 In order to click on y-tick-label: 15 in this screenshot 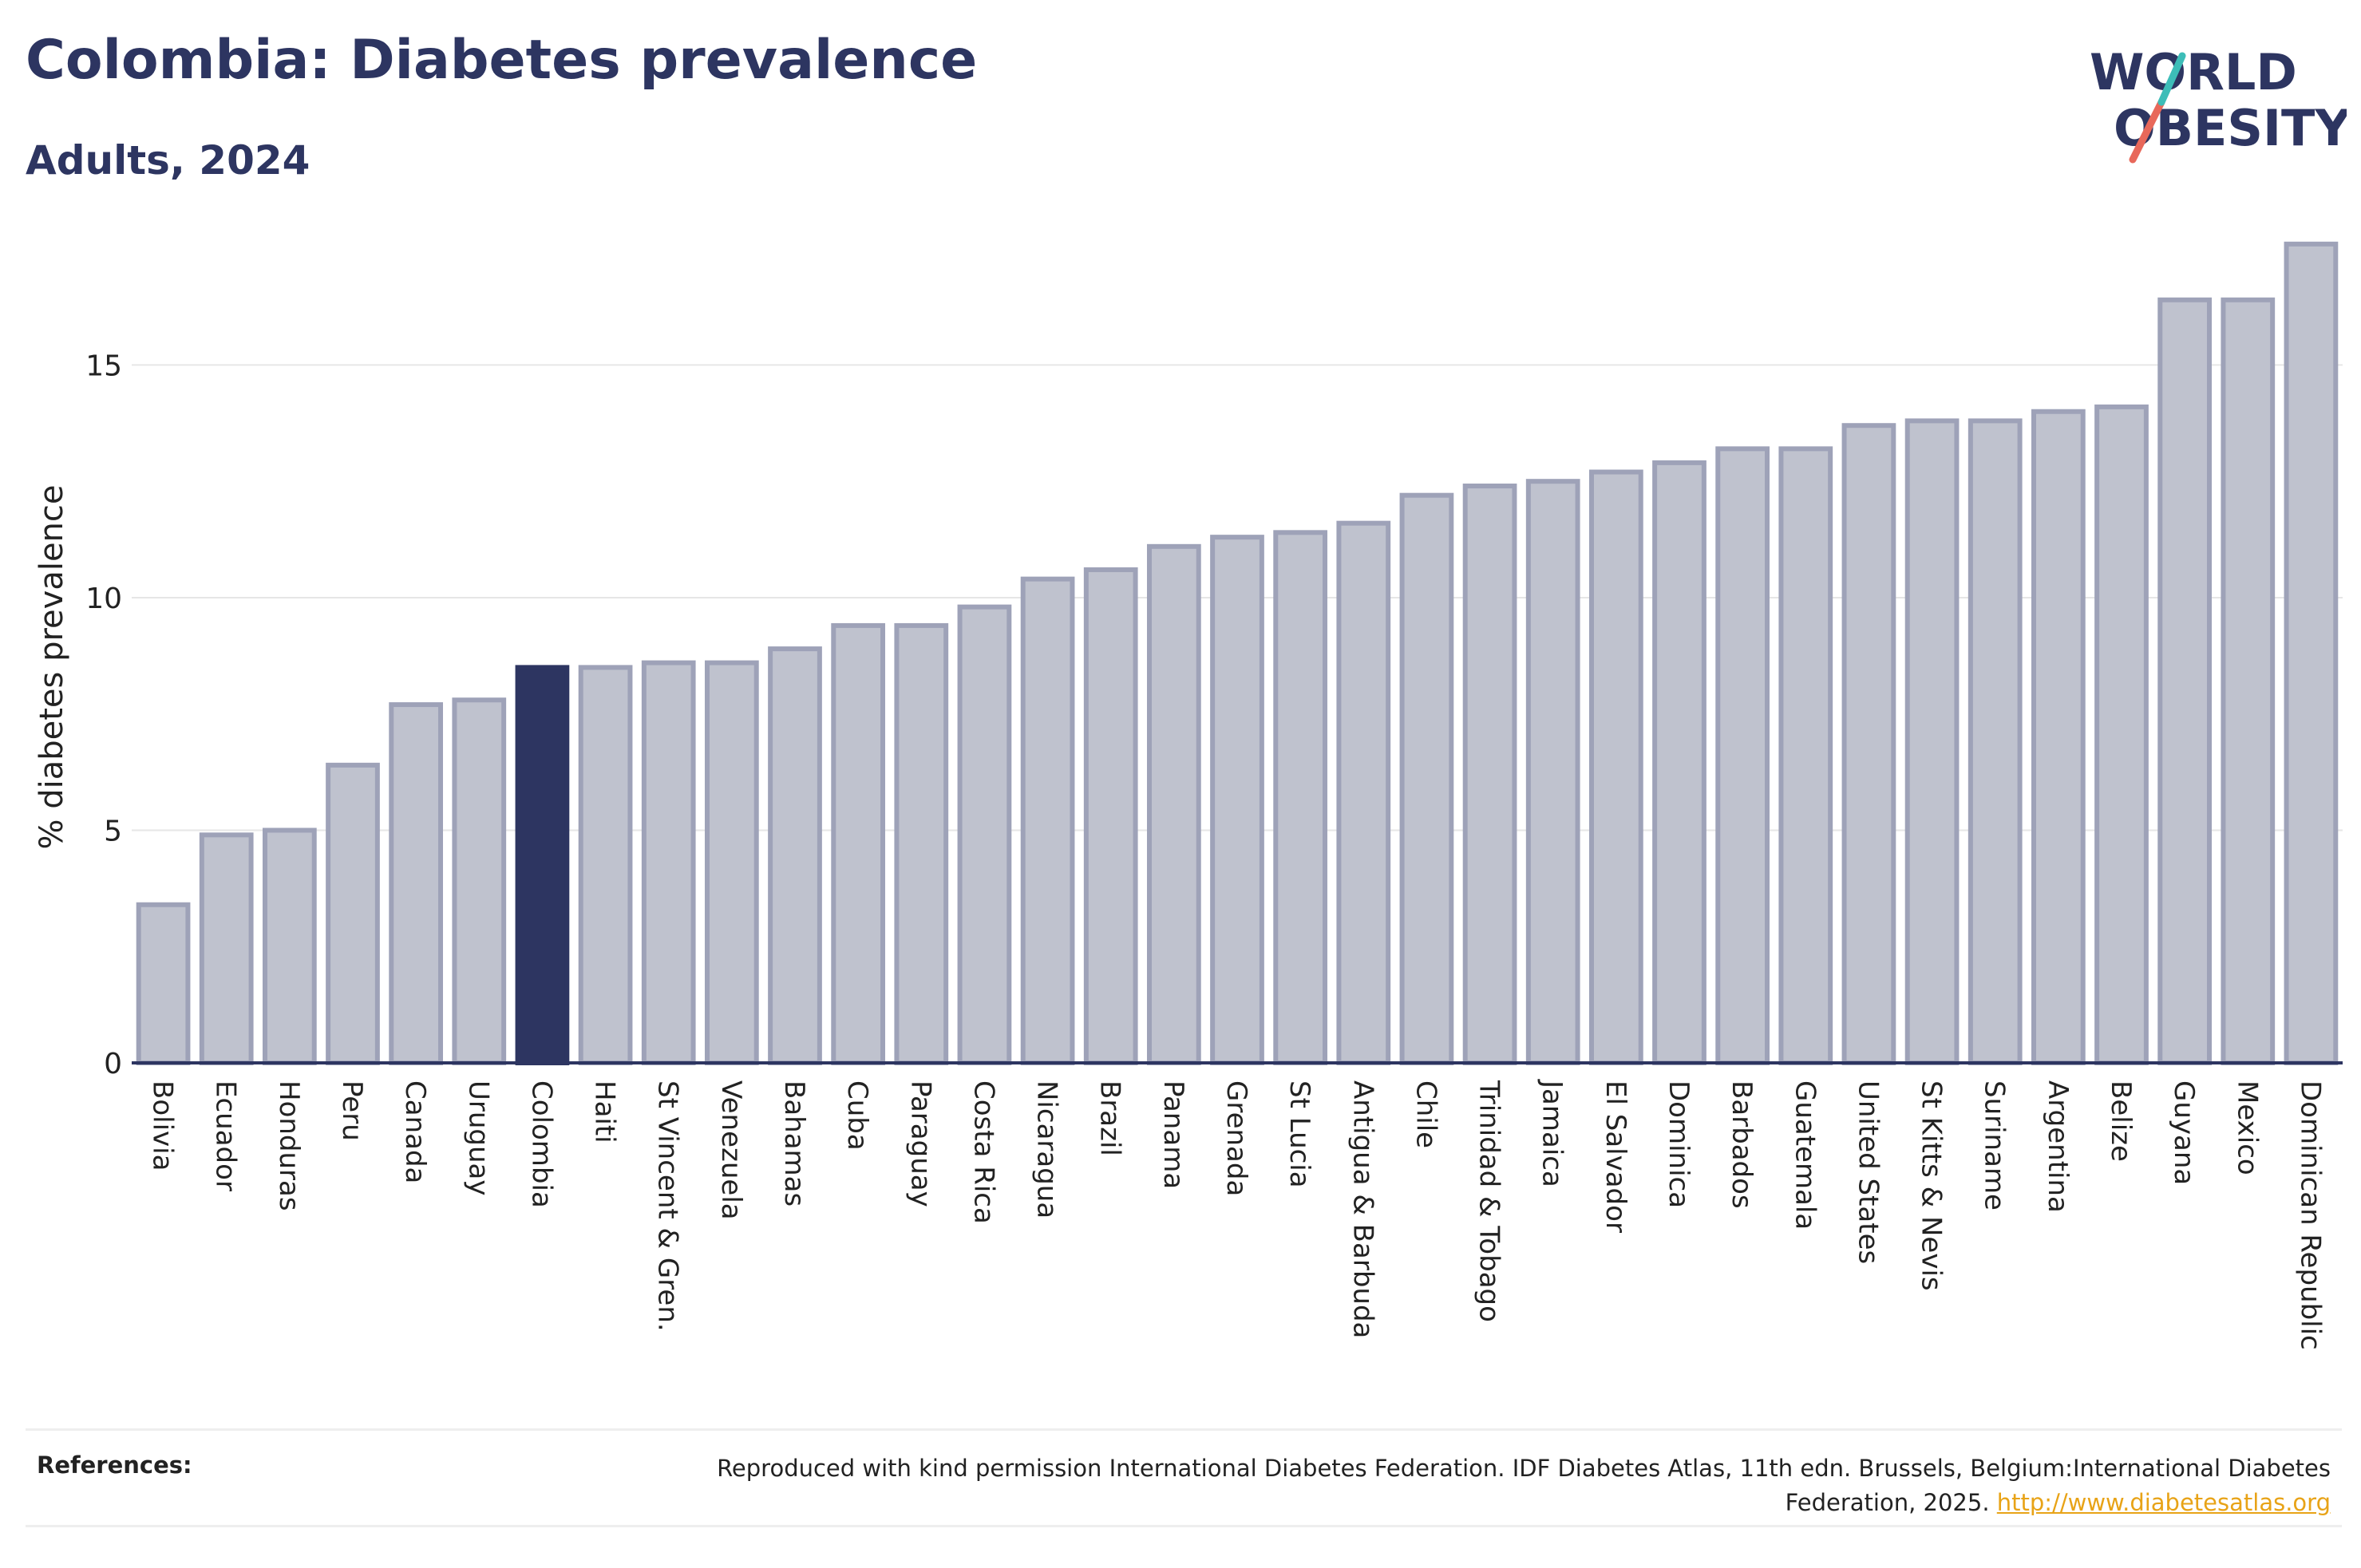, I will do `click(103, 366)`.